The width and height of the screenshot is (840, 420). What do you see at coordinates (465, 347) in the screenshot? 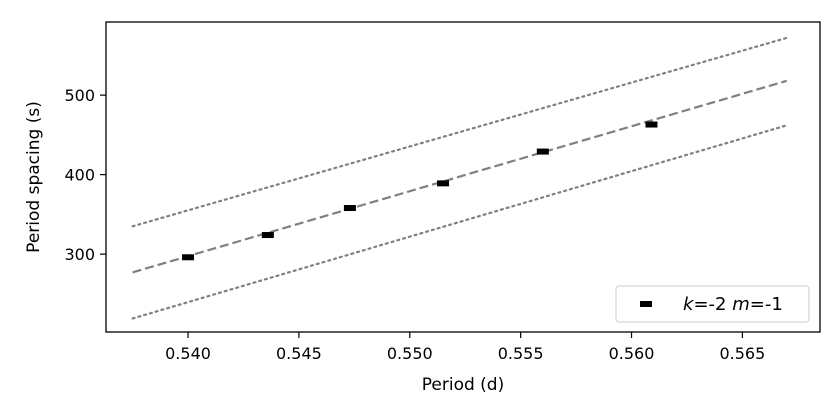
I see `x-axis: 0.540 0.545 0.550 0.555 0.560 0.565` at bounding box center [465, 347].